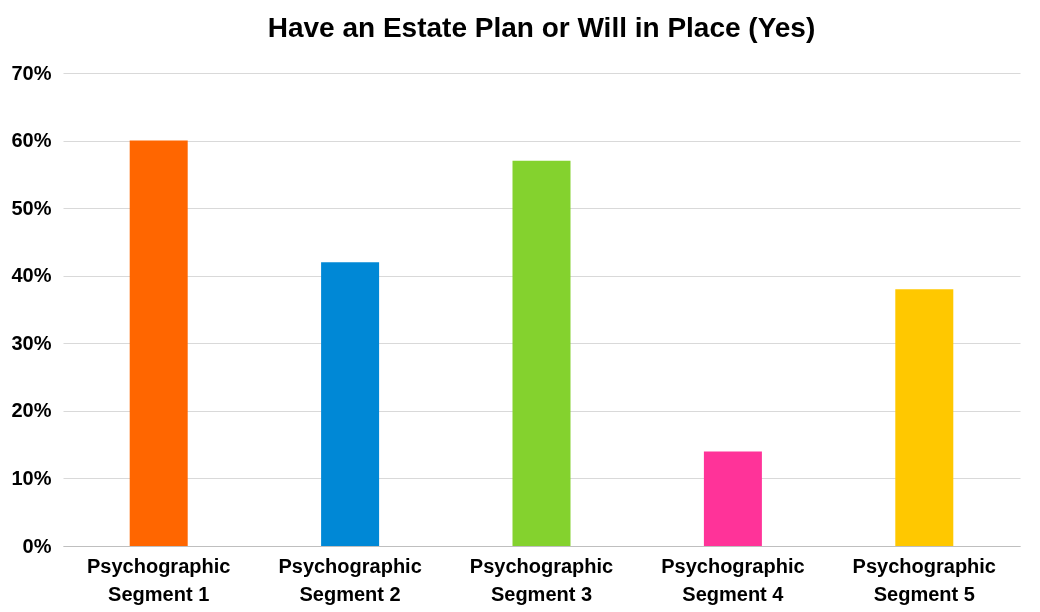 This screenshot has width=1040, height=612. What do you see at coordinates (159, 579) in the screenshot?
I see `x-tick-label: Psychographic Segment 1` at bounding box center [159, 579].